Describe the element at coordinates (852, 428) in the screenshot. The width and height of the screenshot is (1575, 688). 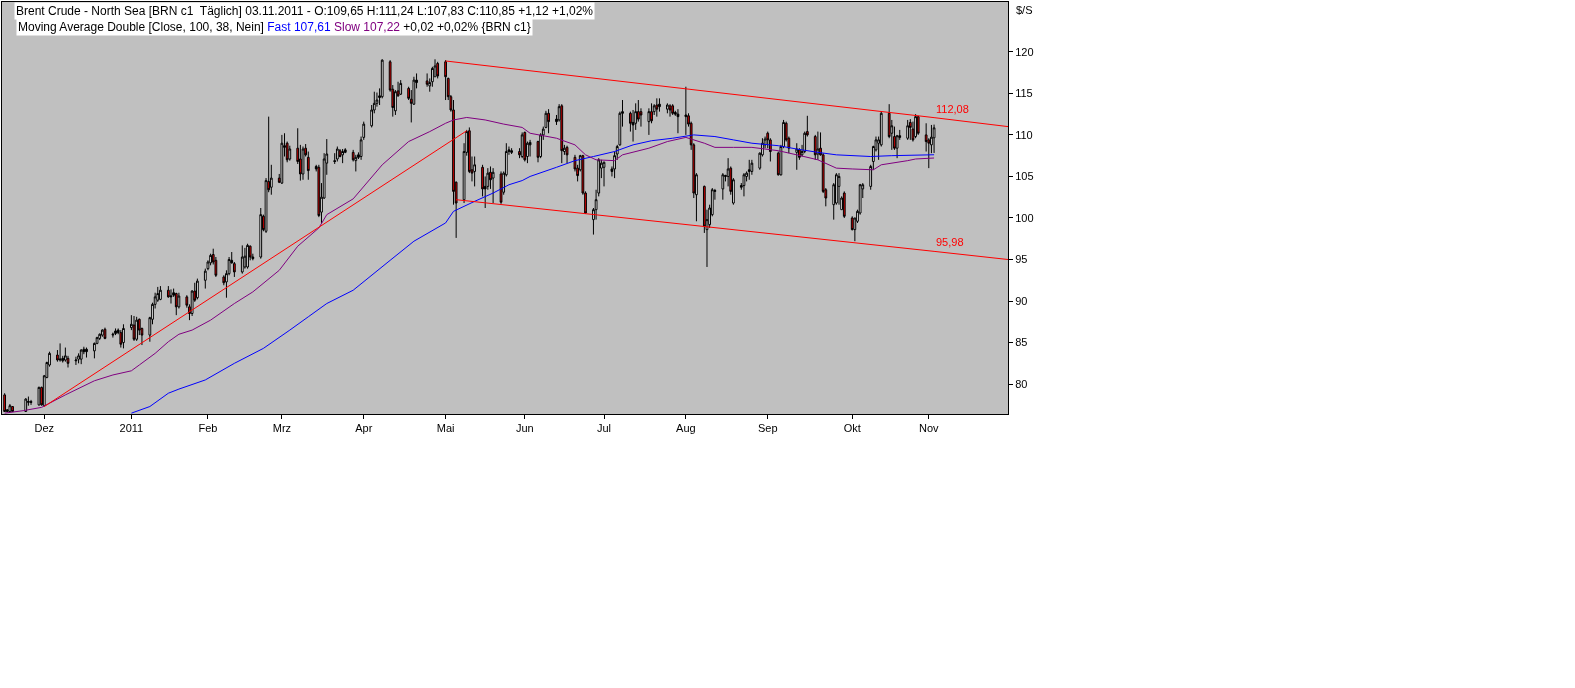
I see `x-tick-label: Okt` at that location.